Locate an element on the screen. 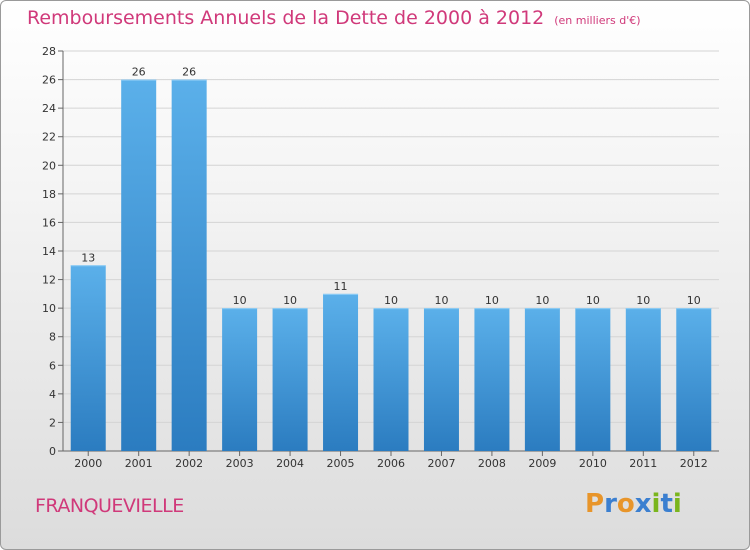  x-tick-label: 2003 is located at coordinates (240, 463).